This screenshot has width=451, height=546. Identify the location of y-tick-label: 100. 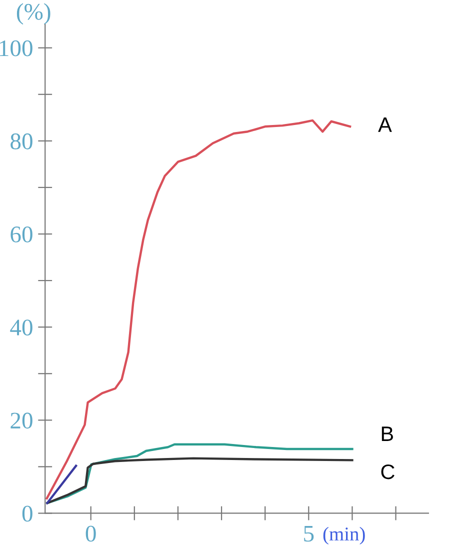
(16, 48).